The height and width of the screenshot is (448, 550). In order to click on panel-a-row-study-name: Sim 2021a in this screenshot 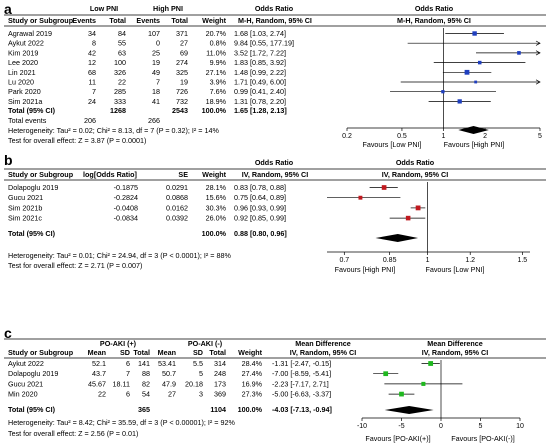, I will do `click(25, 101)`.